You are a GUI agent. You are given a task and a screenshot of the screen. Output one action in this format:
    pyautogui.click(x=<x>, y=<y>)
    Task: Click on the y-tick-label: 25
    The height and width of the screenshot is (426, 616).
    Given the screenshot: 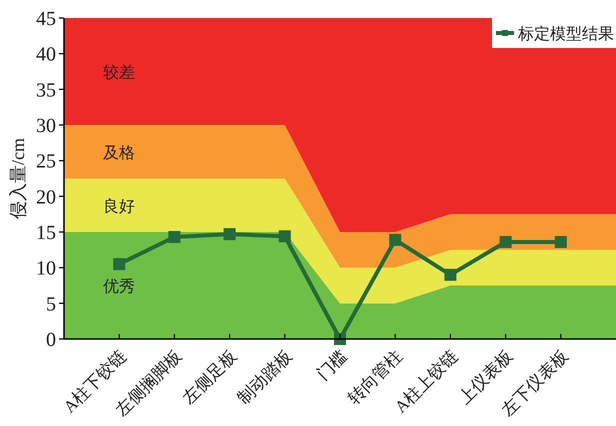 What is the action you would take?
    pyautogui.click(x=46, y=161)
    